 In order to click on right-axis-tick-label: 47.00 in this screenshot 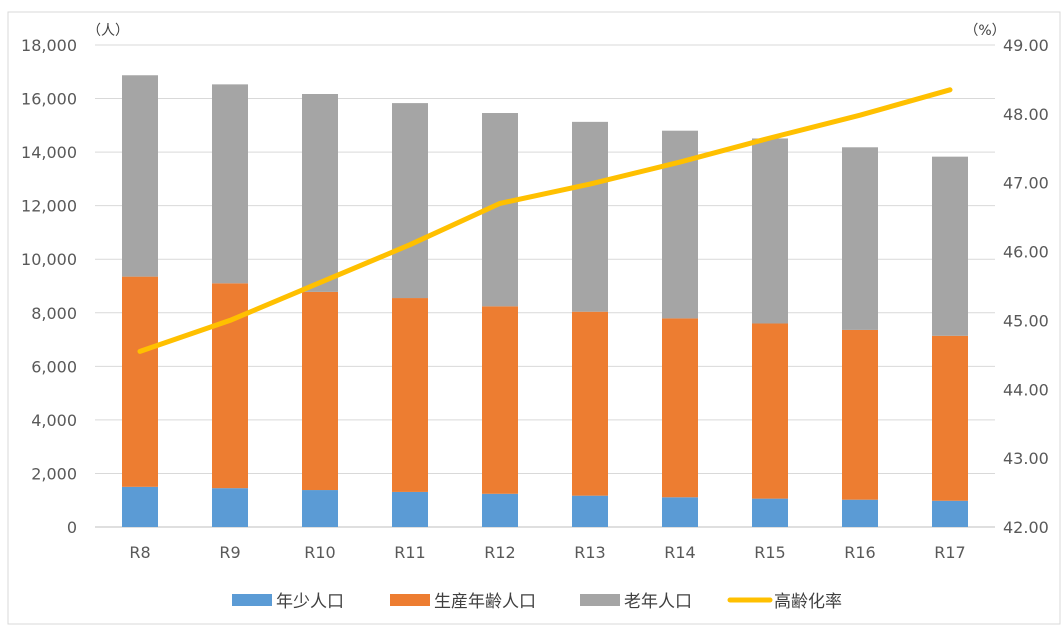, I will do `click(1026, 183)`.